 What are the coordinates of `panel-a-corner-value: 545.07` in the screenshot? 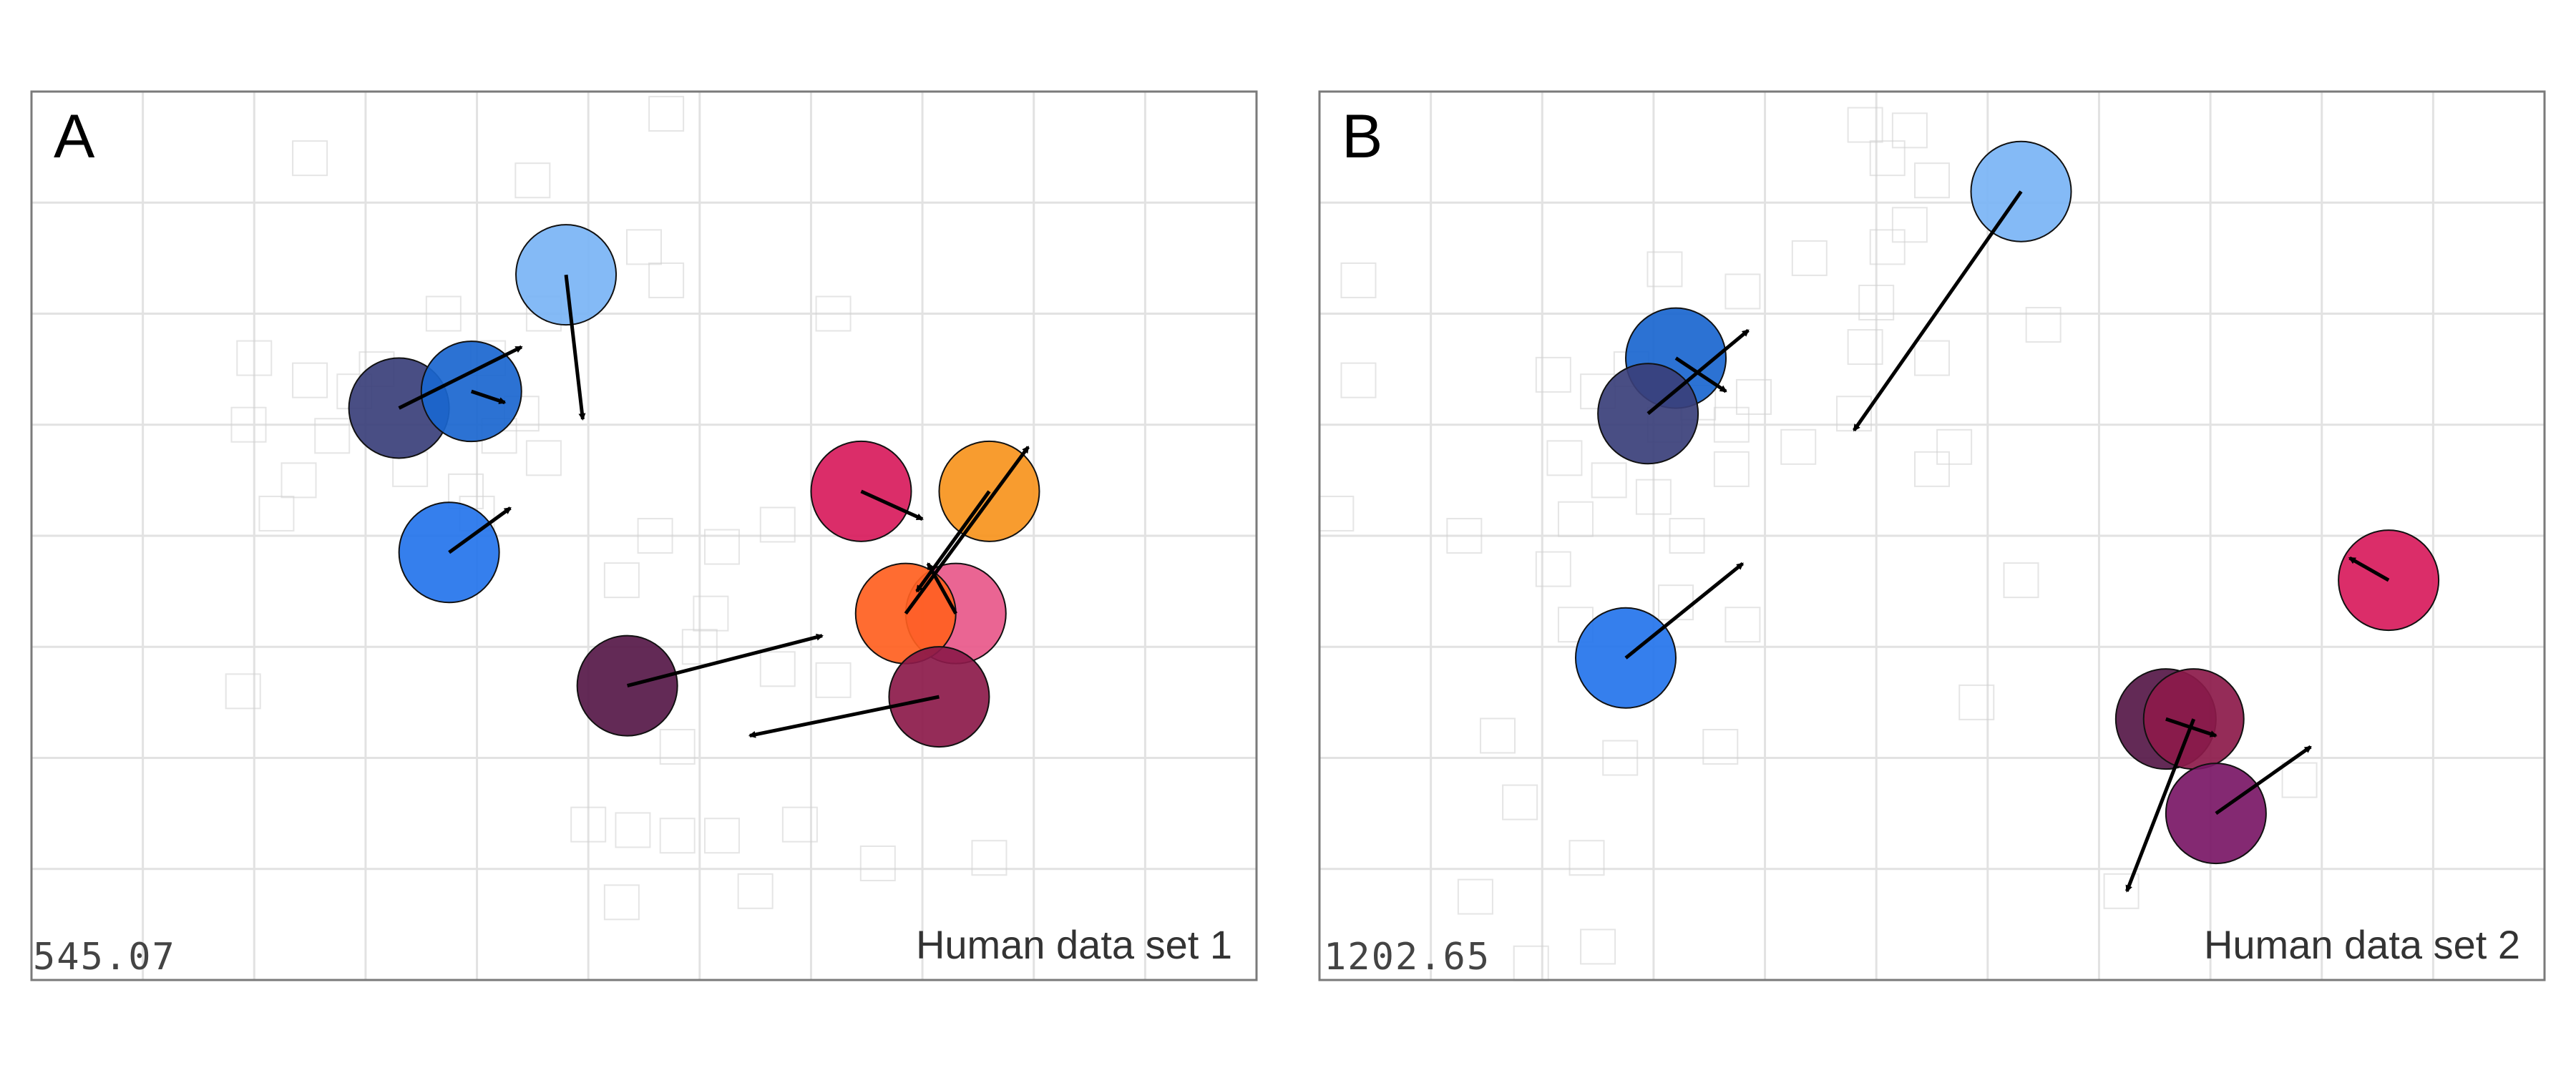 It's located at (104, 958).